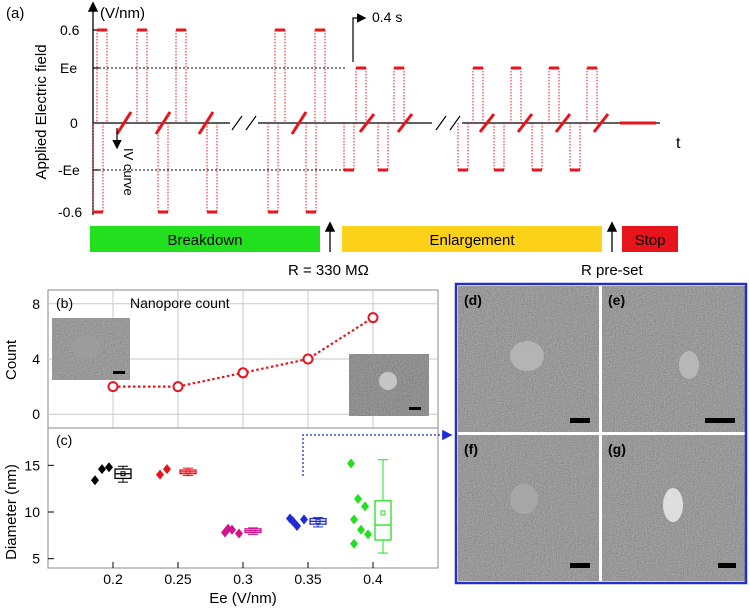 This screenshot has height=609, width=750. I want to click on tem-image-d: (d), so click(528, 359).